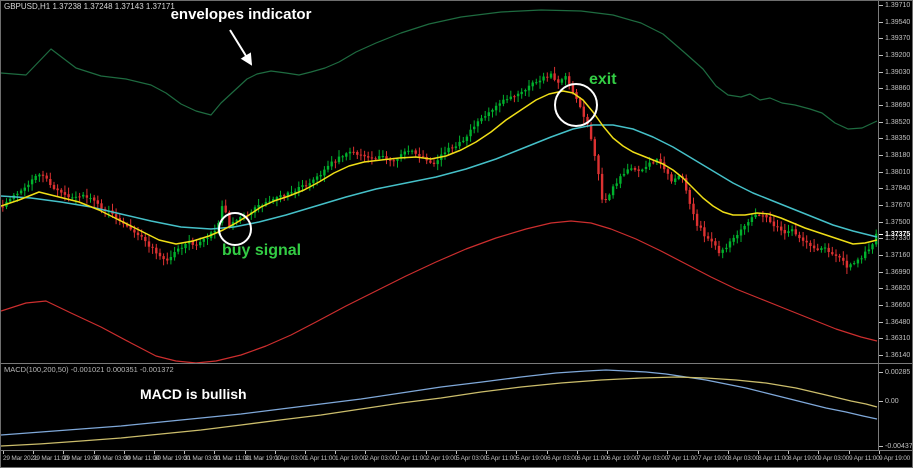 The height and width of the screenshot is (468, 913). I want to click on price-axis-label: 1.39200, so click(898, 55).